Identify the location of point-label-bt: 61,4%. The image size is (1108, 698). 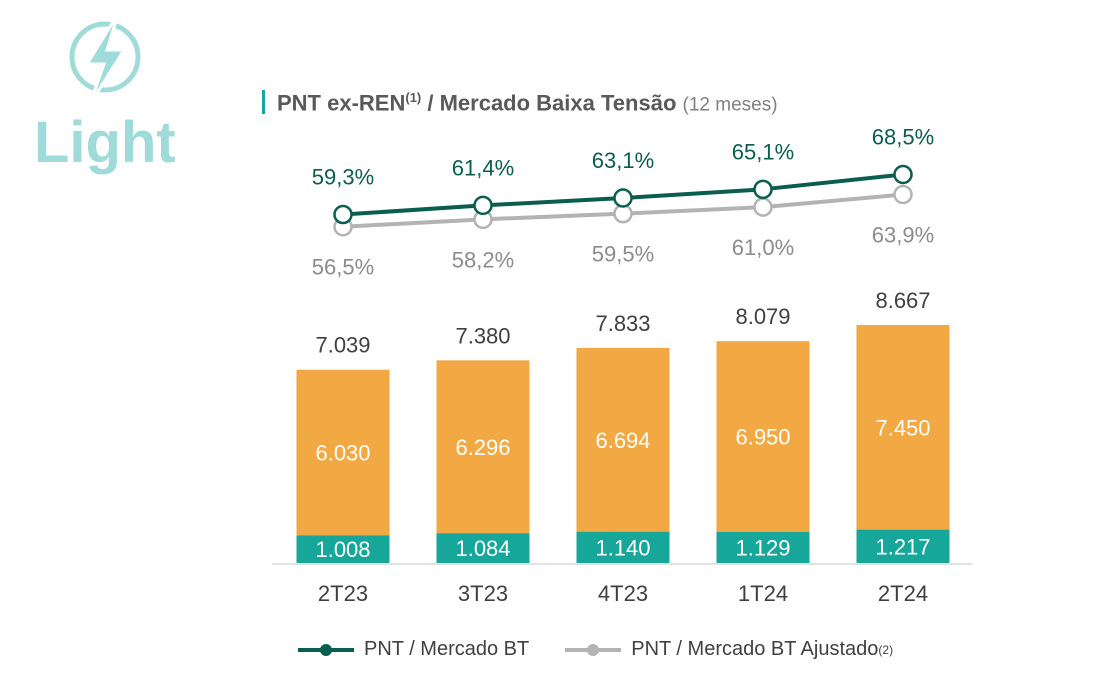
(483, 167).